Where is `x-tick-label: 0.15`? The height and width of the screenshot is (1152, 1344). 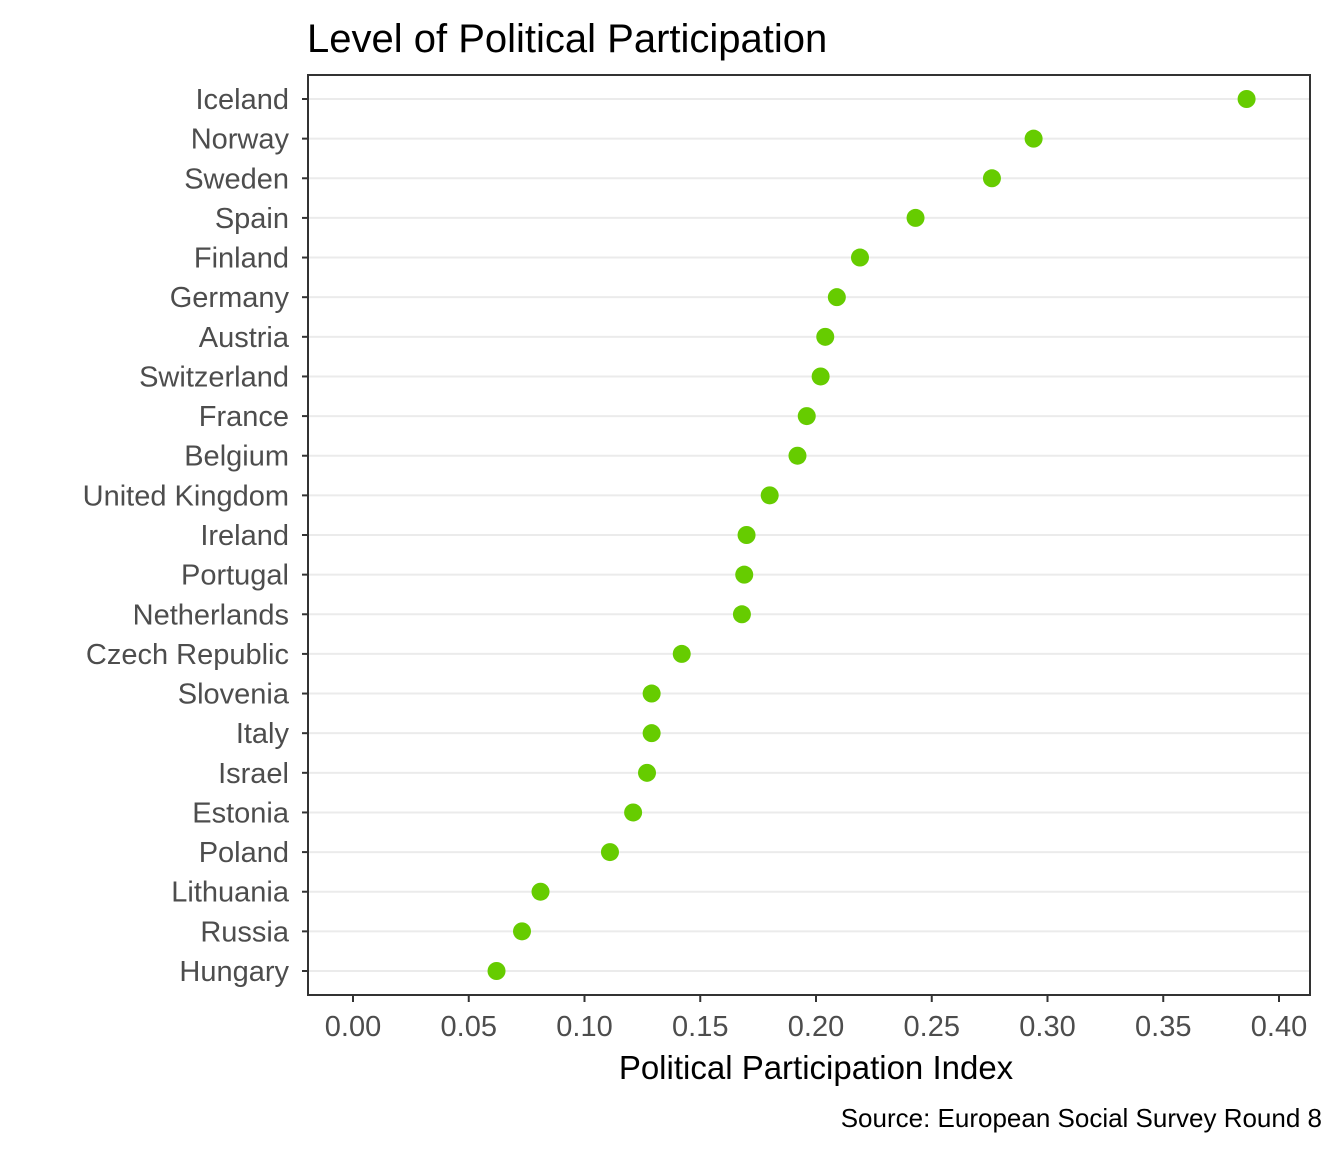 x-tick-label: 0.15 is located at coordinates (700, 1027).